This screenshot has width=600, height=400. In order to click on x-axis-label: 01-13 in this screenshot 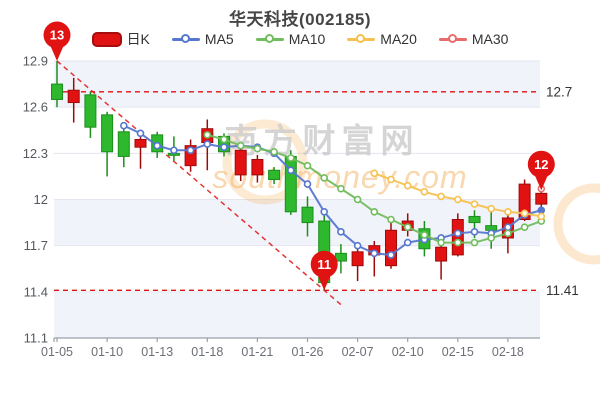, I will do `click(157, 352)`.